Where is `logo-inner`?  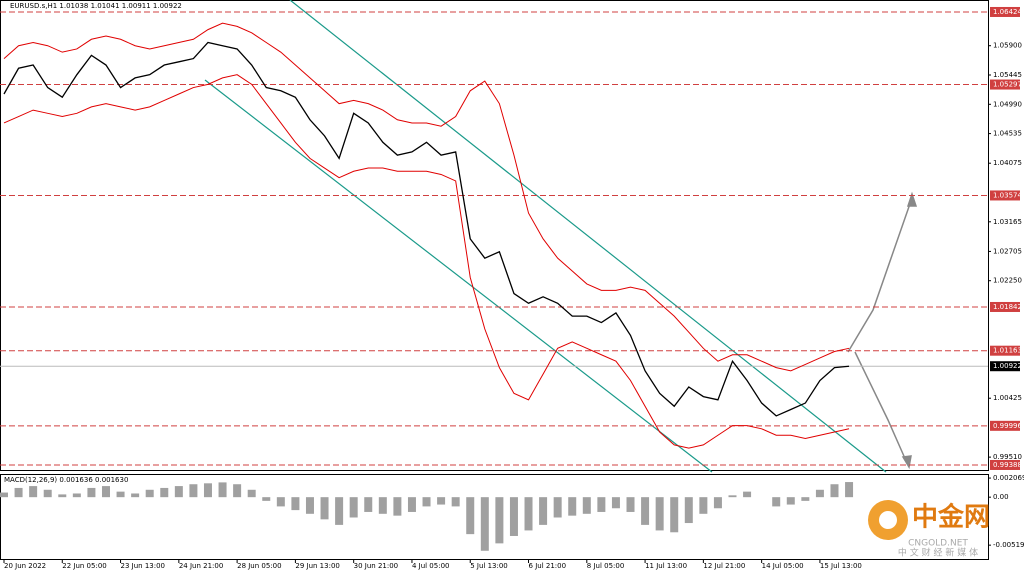 logo-inner is located at coordinates (888, 520).